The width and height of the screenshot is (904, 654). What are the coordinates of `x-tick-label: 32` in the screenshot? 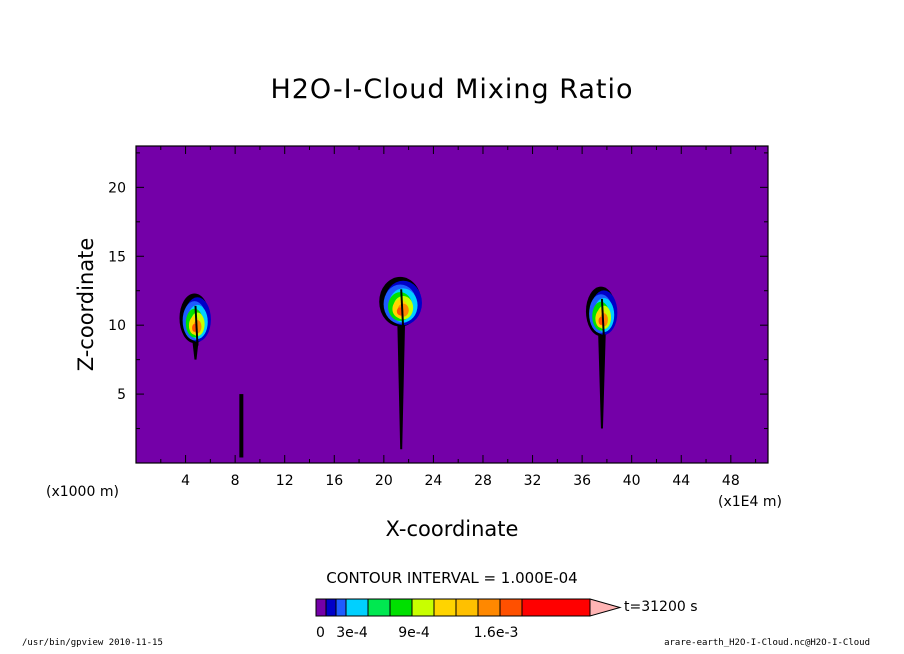 It's located at (533, 481).